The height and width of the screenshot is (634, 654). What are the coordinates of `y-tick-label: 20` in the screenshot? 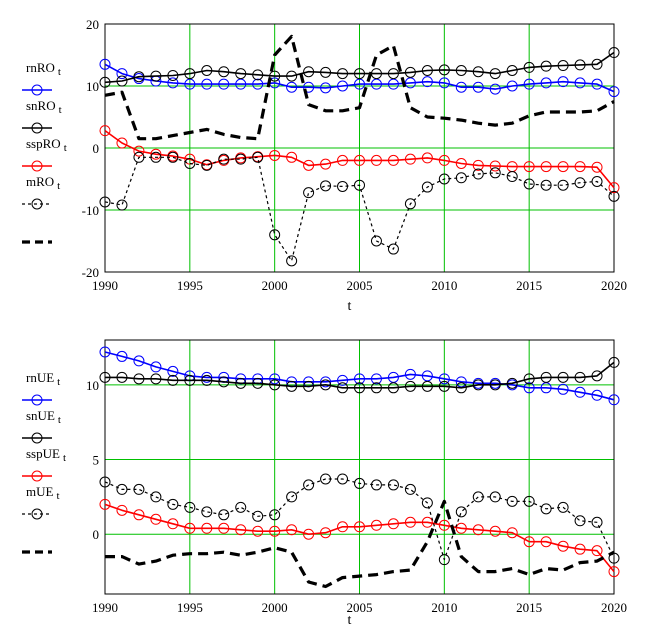 It's located at (92, 24).